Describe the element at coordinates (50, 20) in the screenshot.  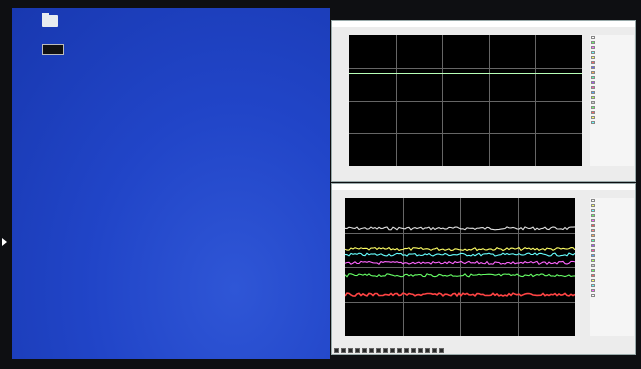
I see `folder-icon` at that location.